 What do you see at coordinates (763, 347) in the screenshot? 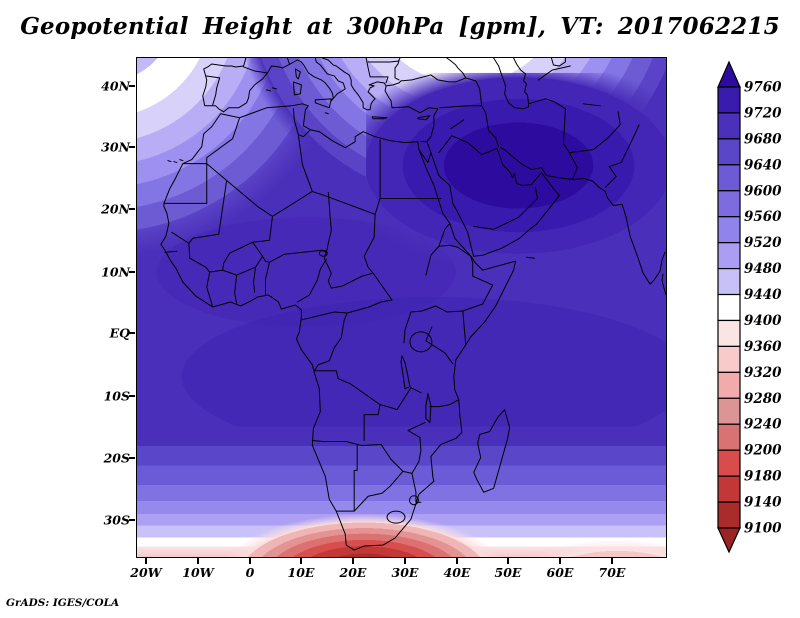
I see `colorbar-label: 9360` at bounding box center [763, 347].